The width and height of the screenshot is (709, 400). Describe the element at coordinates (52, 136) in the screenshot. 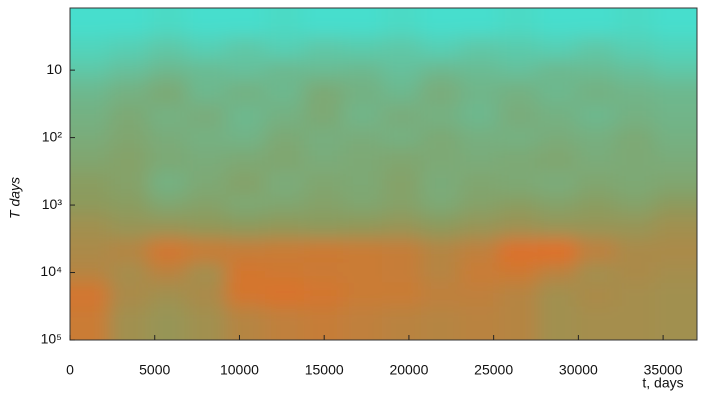

I see `y-tick-label: 10²` at that location.